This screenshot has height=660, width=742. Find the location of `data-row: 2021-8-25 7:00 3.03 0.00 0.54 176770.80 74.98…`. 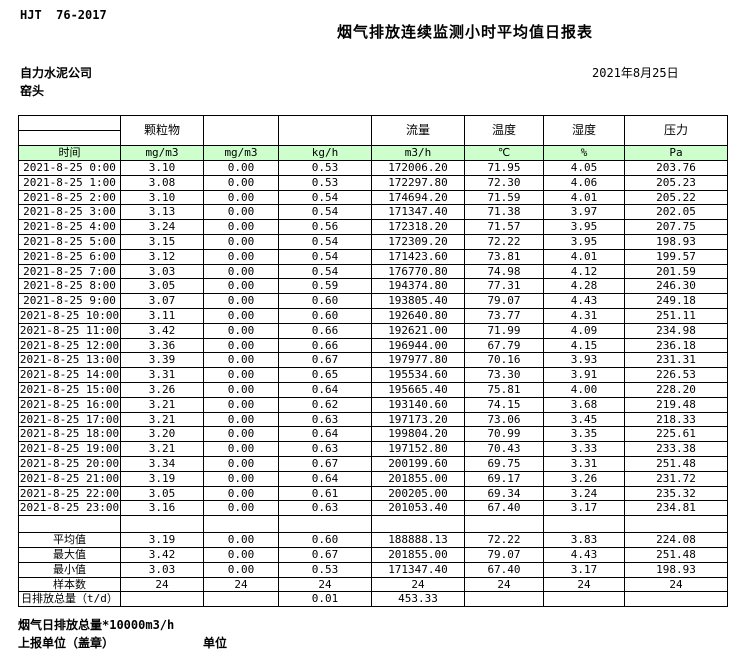

data-row: 2021-8-25 7:00 3.03 0.00 0.54 176770.80 74.98… is located at coordinates (373, 271).